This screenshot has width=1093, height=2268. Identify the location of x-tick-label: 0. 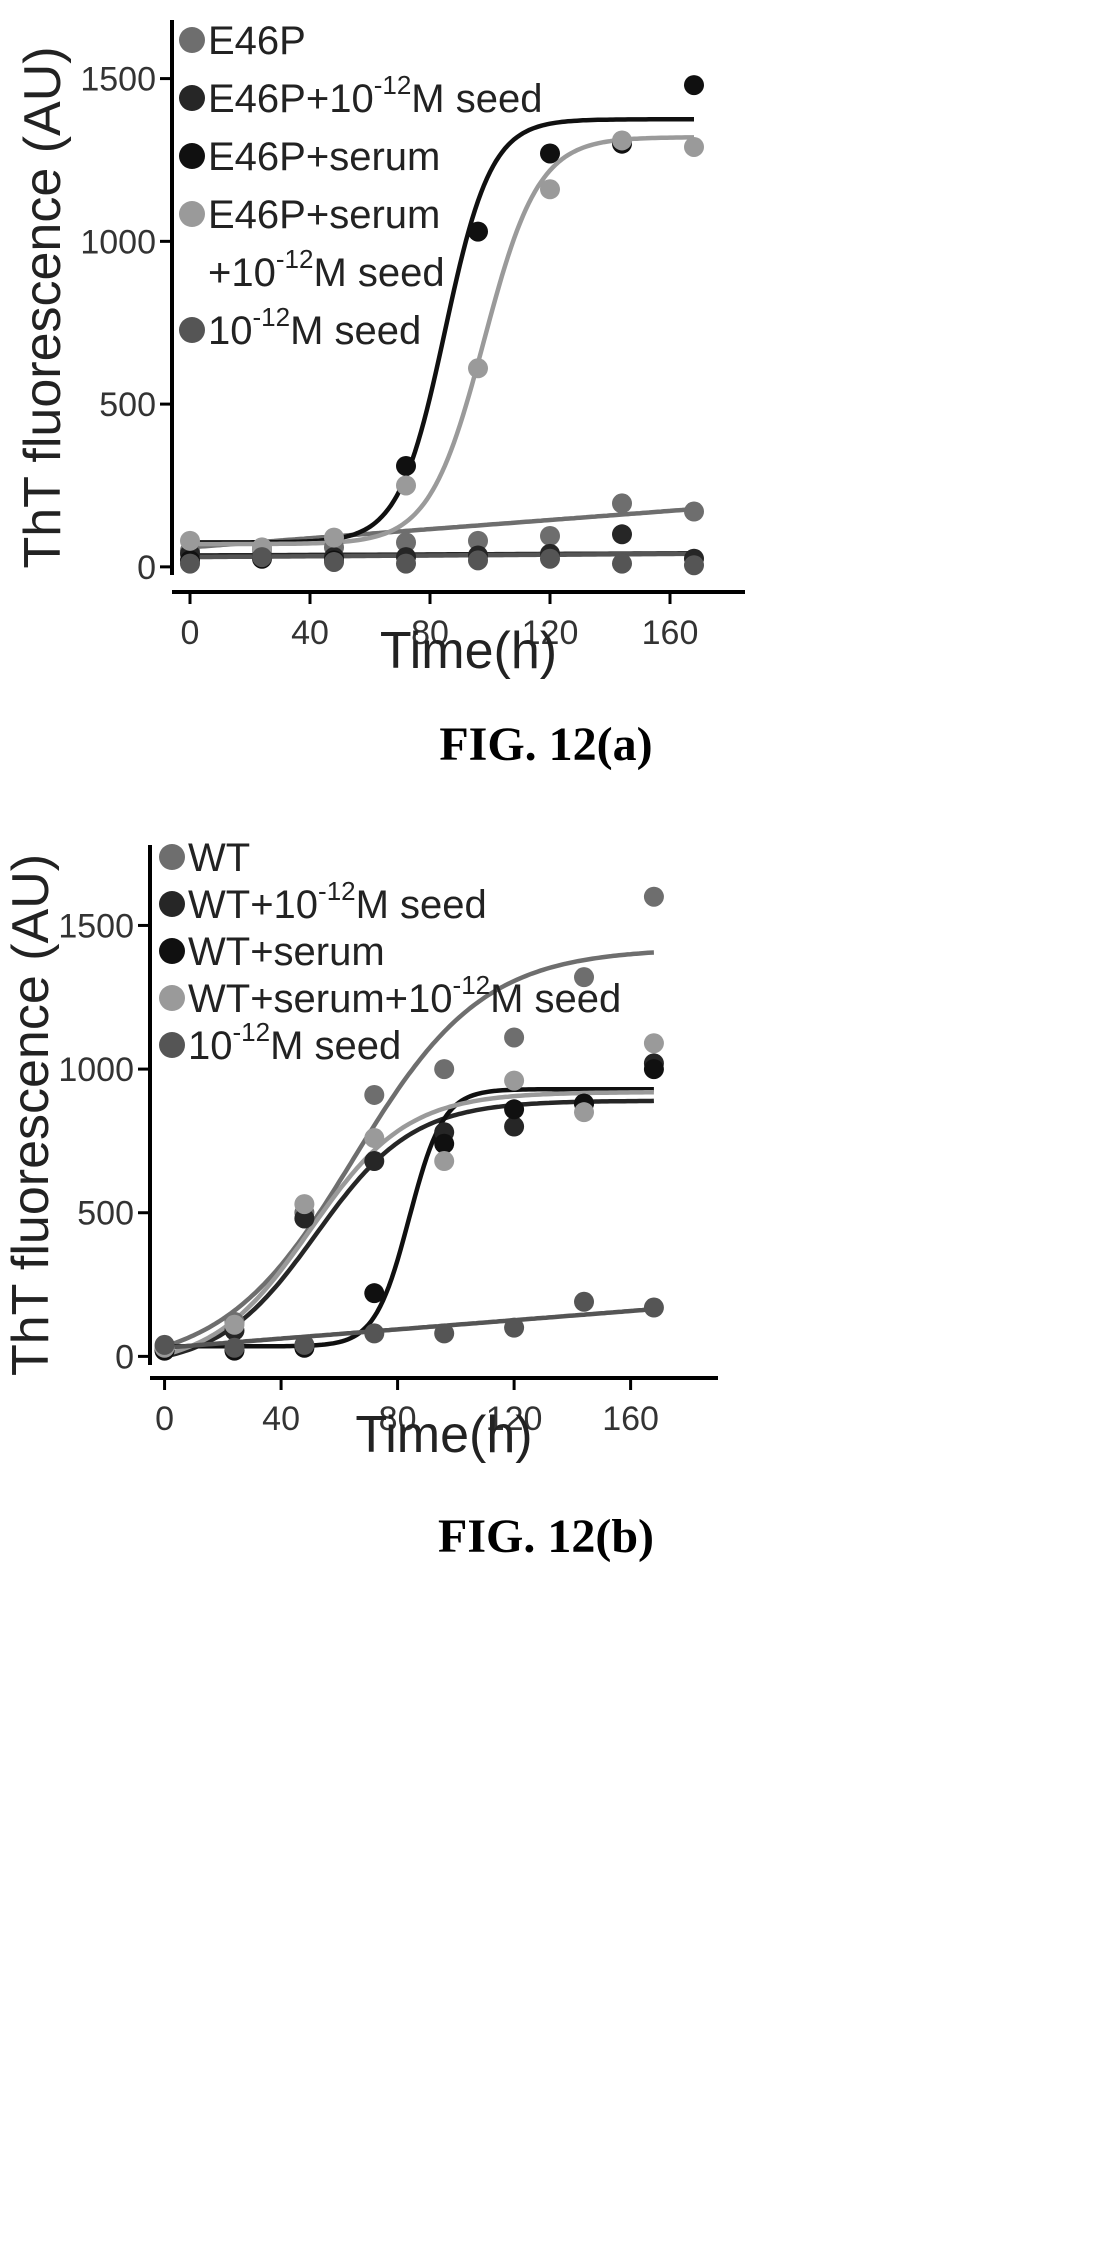
(164, 1419).